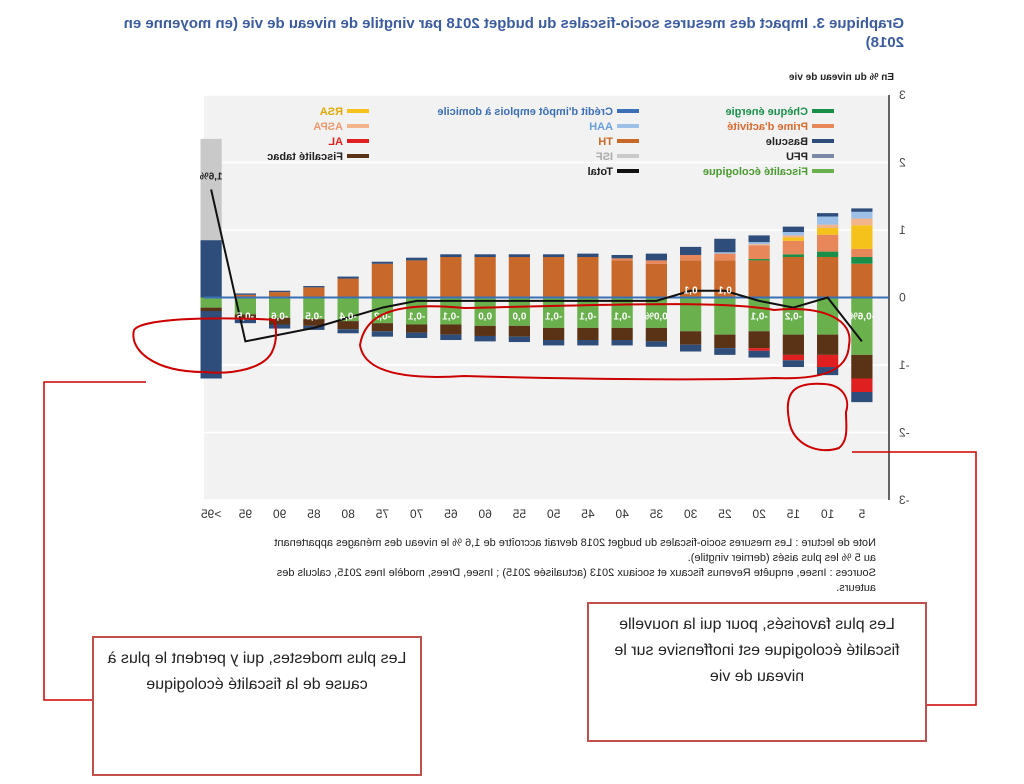 The width and height of the screenshot is (1024, 784). What do you see at coordinates (904, 500) in the screenshot?
I see `y-tick-label: -3` at bounding box center [904, 500].